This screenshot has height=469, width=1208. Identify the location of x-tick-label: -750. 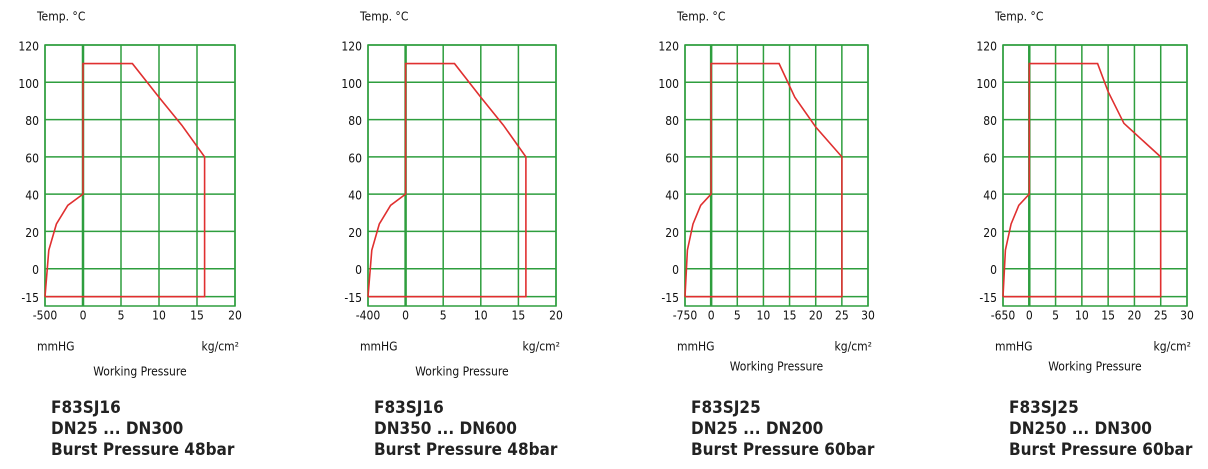
(685, 316).